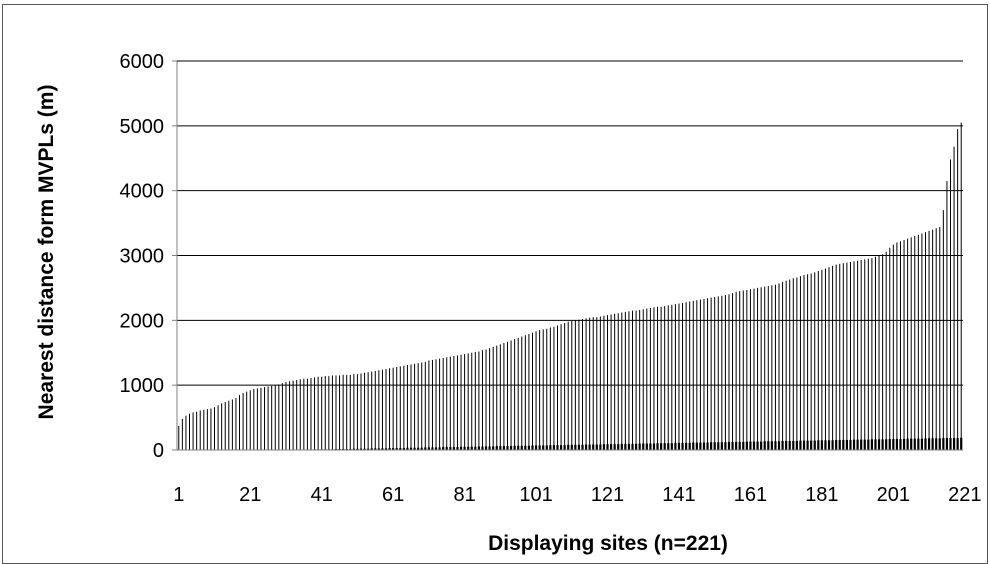 This screenshot has width=990, height=564. Describe the element at coordinates (142, 62) in the screenshot. I see `y-tick-label: 6000` at that location.